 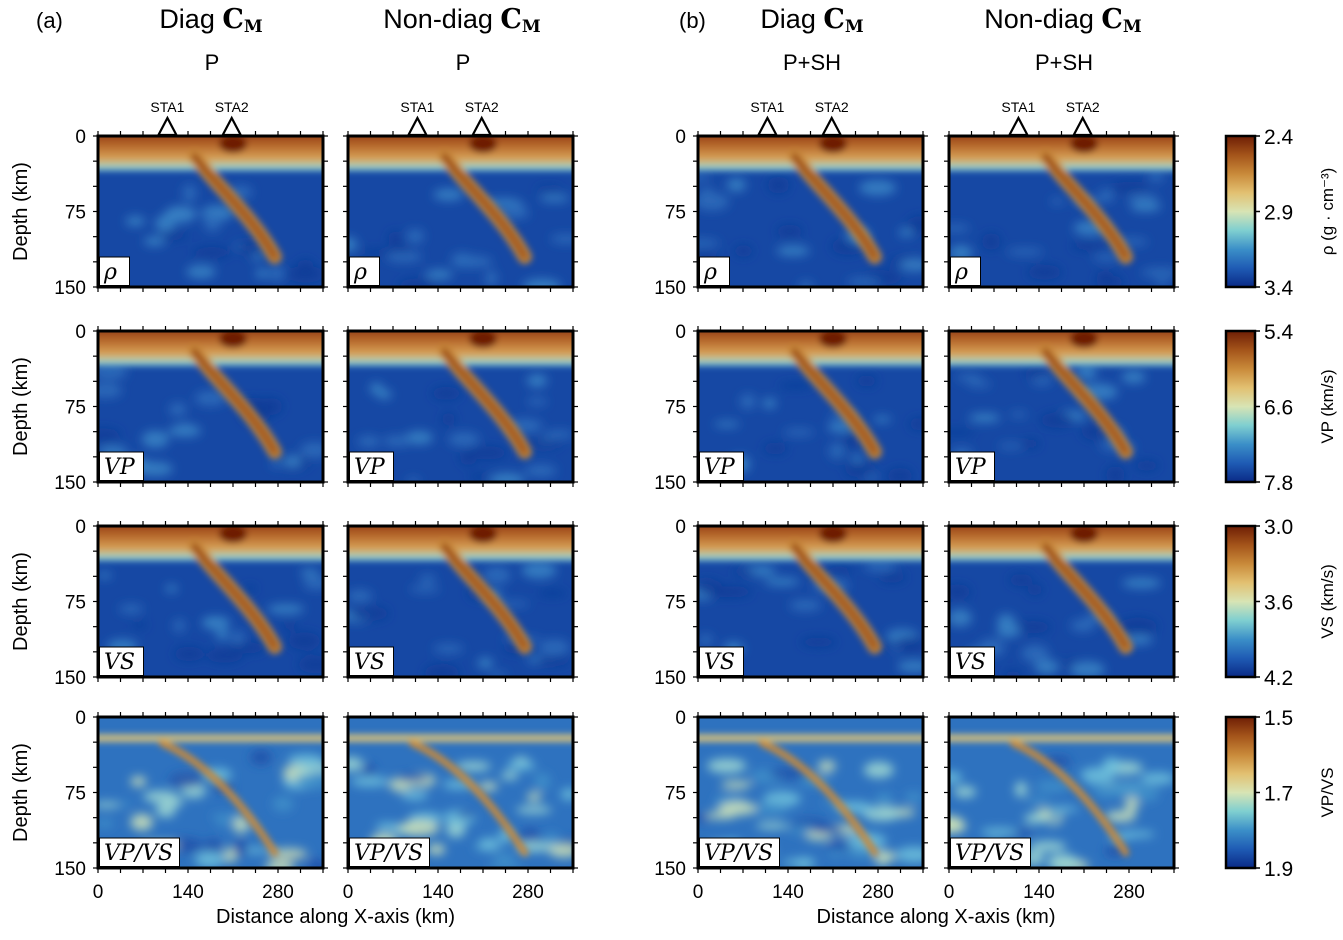 What do you see at coordinates (232, 118) in the screenshot?
I see `station-marker-sta2: STA2` at bounding box center [232, 118].